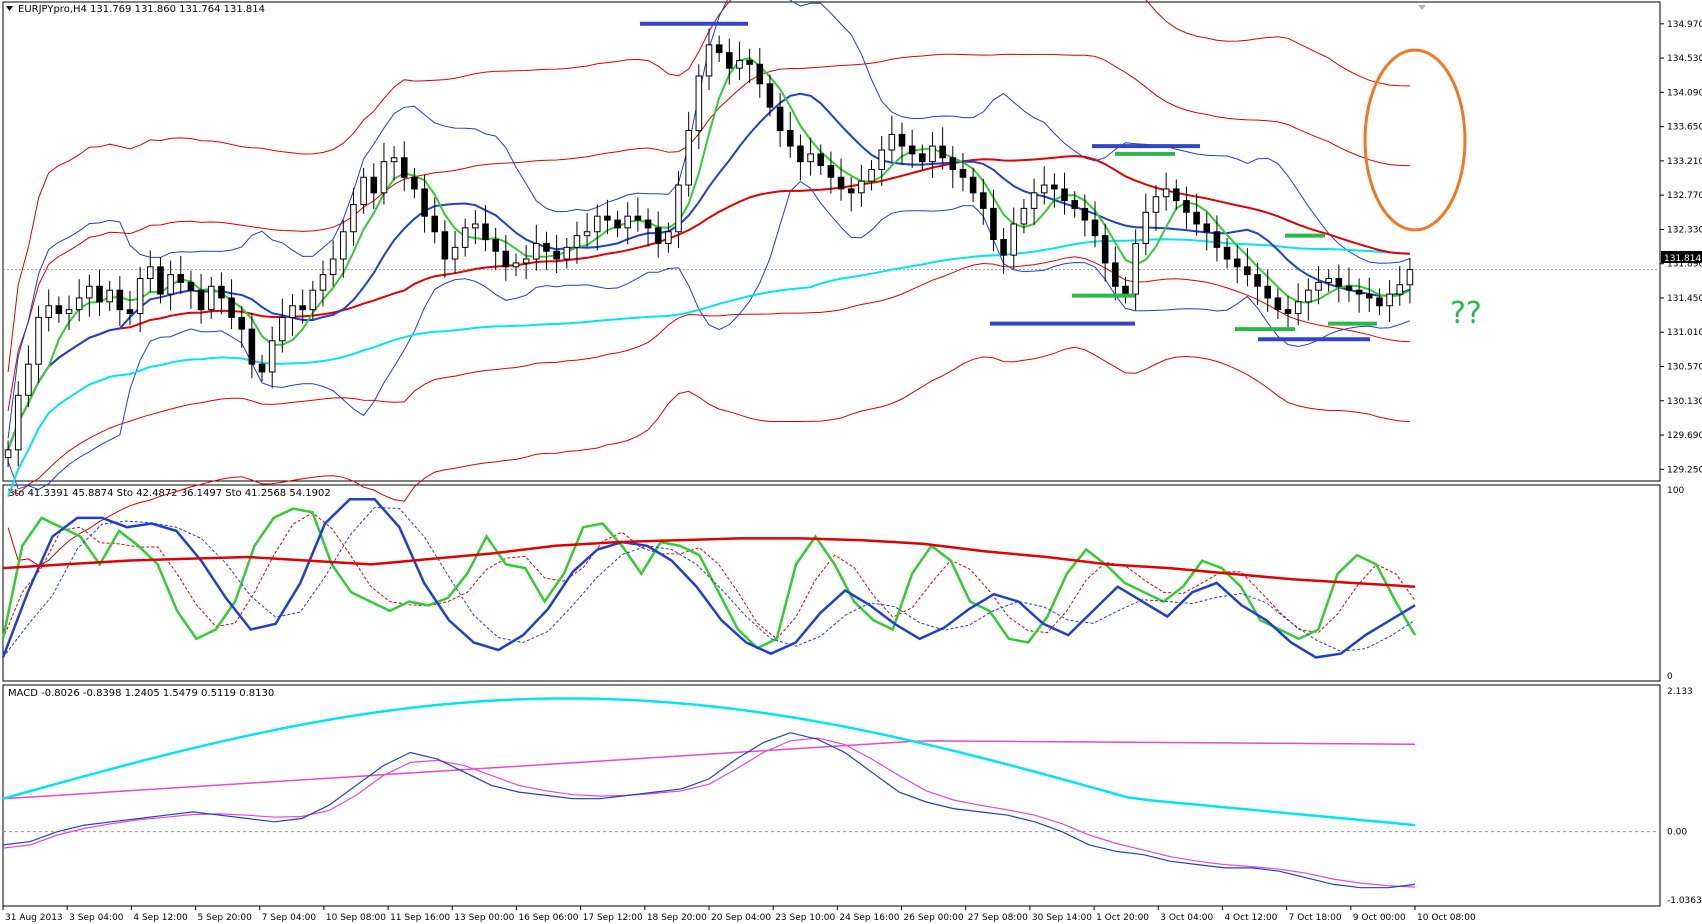 Image resolution: width=1702 pixels, height=924 pixels. I want to click on time-tick-label: 10 Oct 08:00, so click(1446, 918).